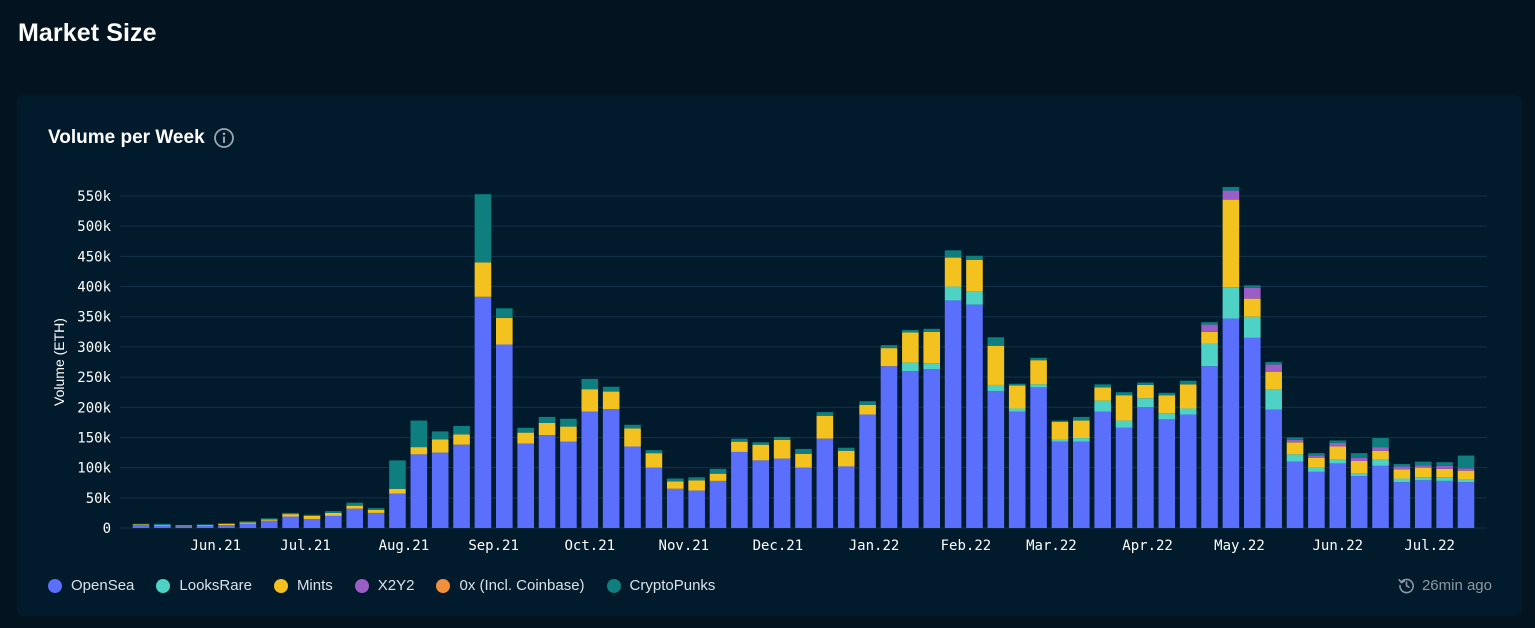  What do you see at coordinates (305, 546) in the screenshot?
I see `x-tick-label: Jul.21` at bounding box center [305, 546].